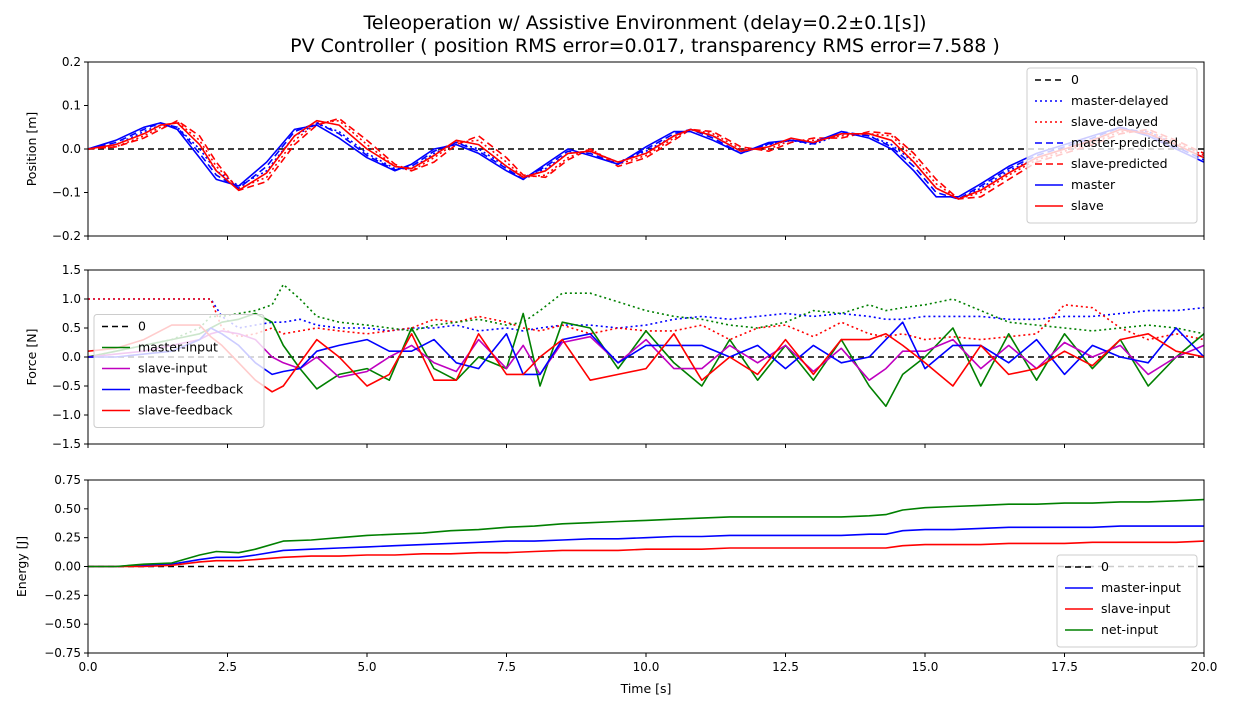  I want to click on x-tick-label: 5.0, so click(366, 667).